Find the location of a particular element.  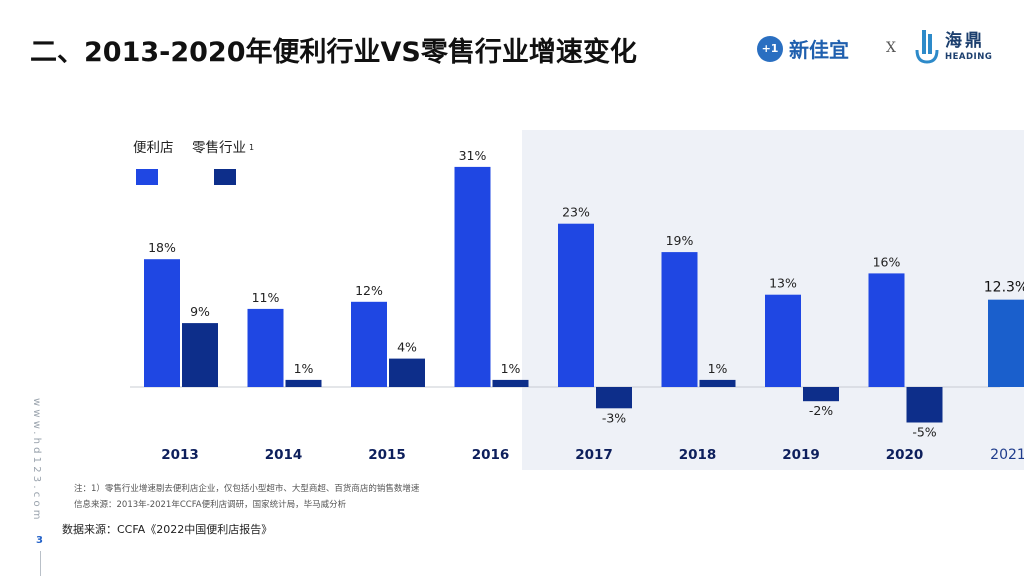

data-label-convenience: 11% is located at coordinates (266, 297).